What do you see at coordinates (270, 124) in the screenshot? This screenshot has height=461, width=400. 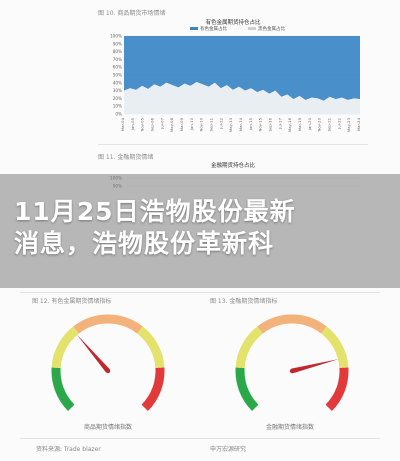 I see `x-tick-label: Sep-16` at bounding box center [270, 124].